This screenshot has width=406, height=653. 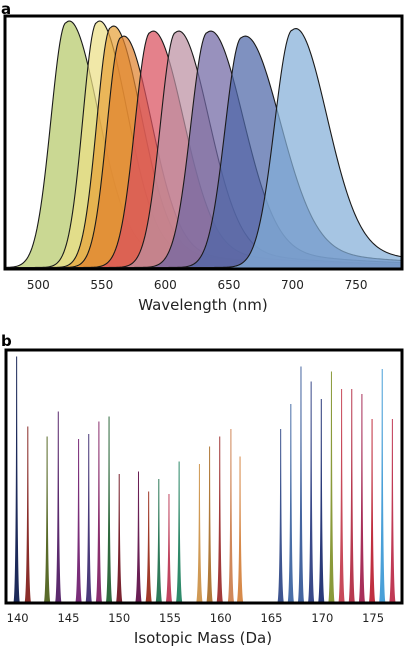 What do you see at coordinates (119, 618) in the screenshot?
I see `panel-b-tick-label: 150` at bounding box center [119, 618].